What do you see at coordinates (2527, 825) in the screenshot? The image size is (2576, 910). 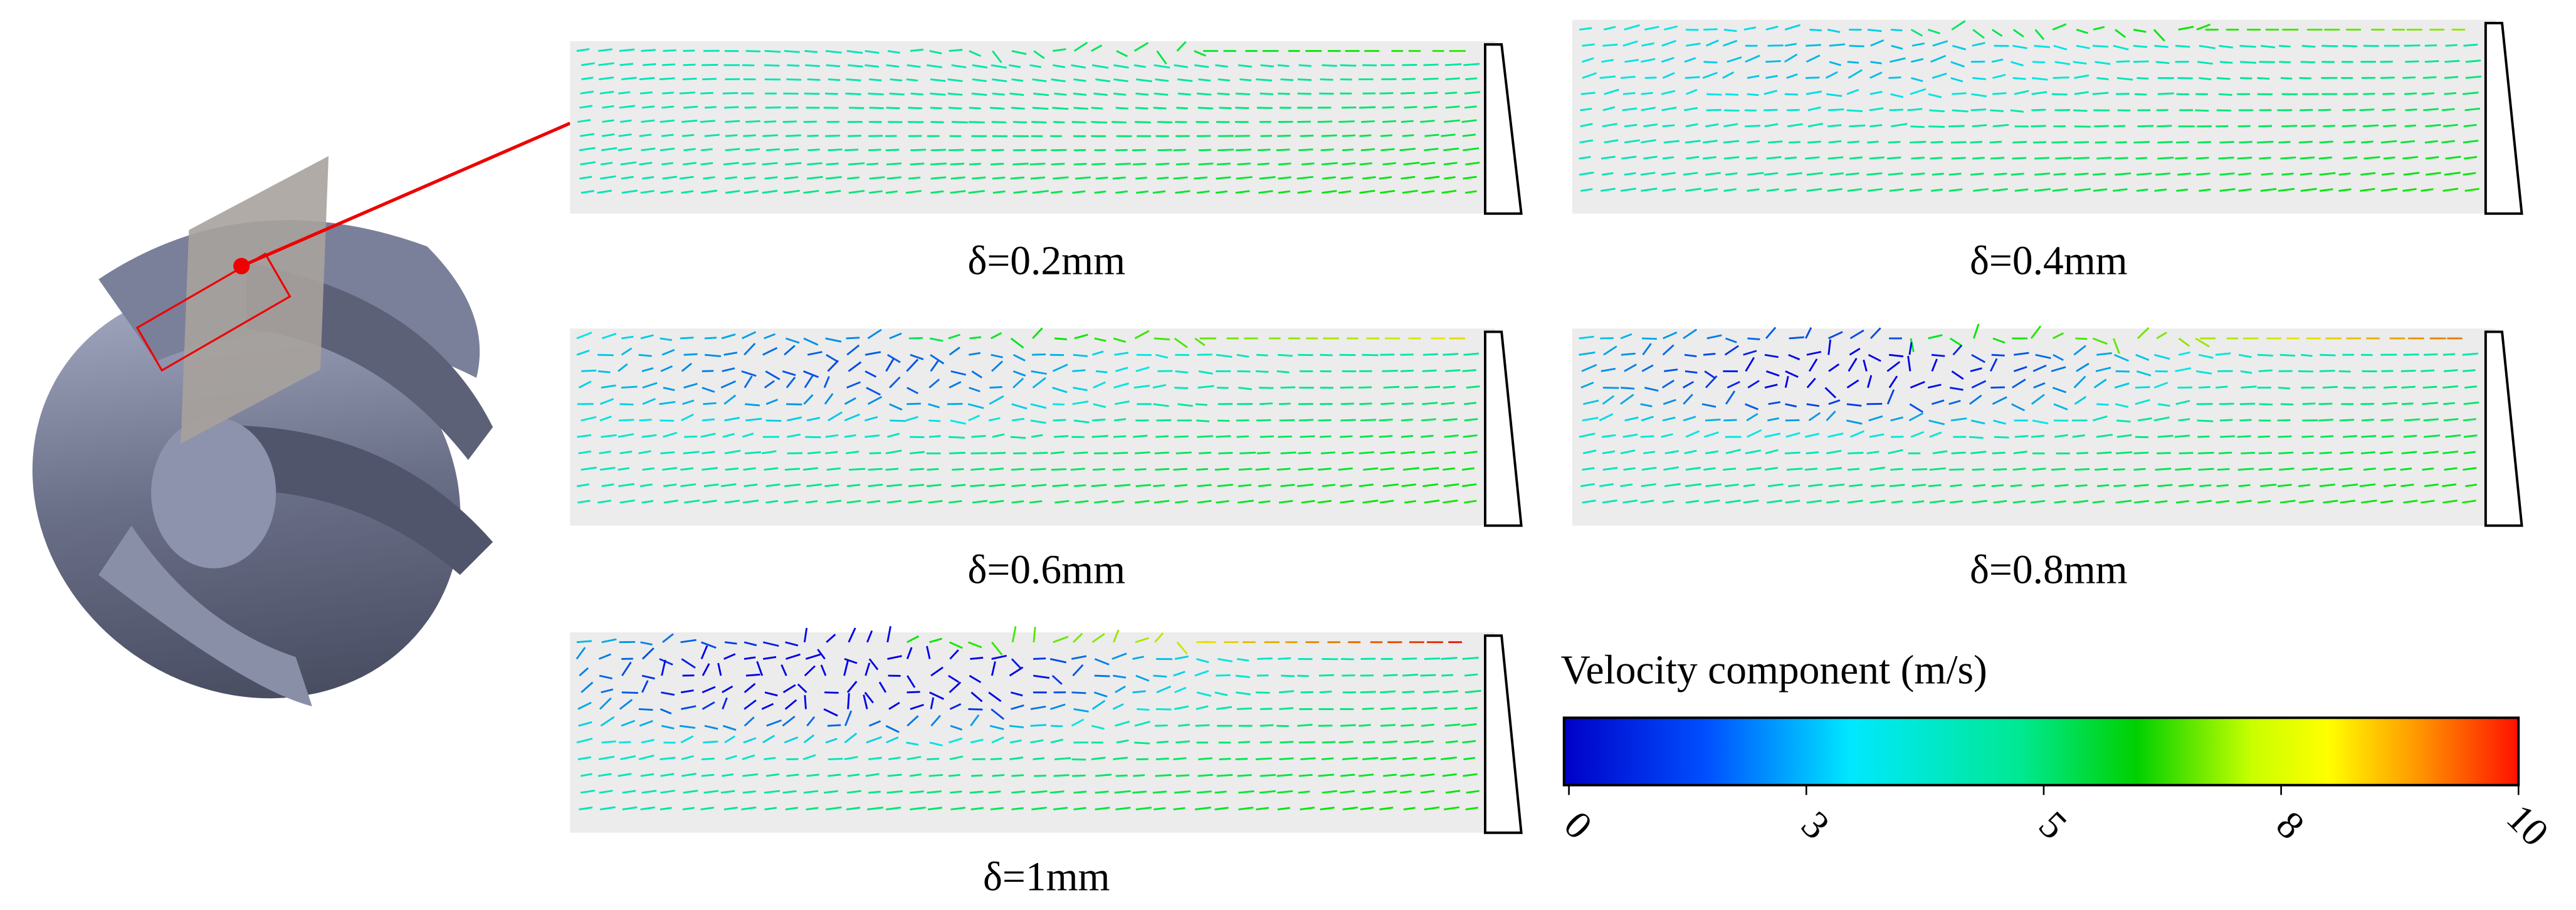 I see `colorbar-tick-label: 10` at bounding box center [2527, 825].